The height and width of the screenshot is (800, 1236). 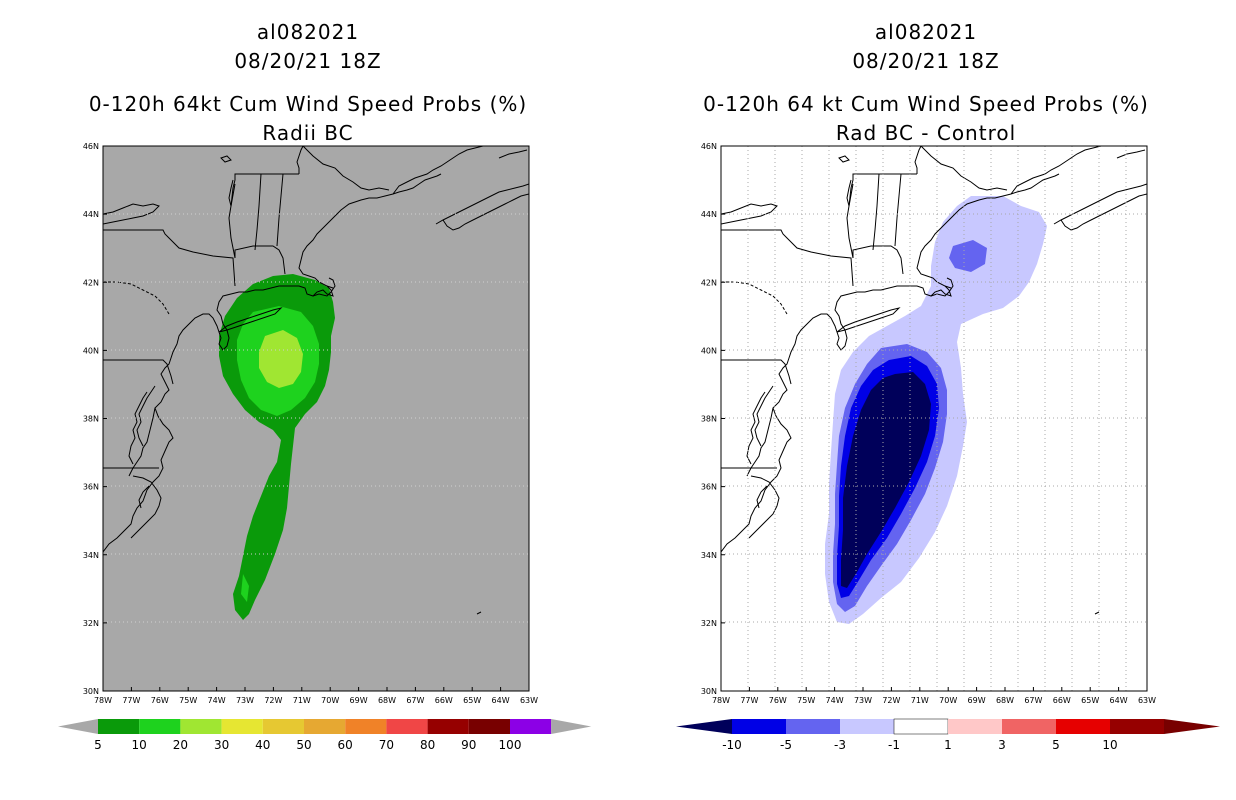 What do you see at coordinates (180, 745) in the screenshot?
I see `legend-label: 20` at bounding box center [180, 745].